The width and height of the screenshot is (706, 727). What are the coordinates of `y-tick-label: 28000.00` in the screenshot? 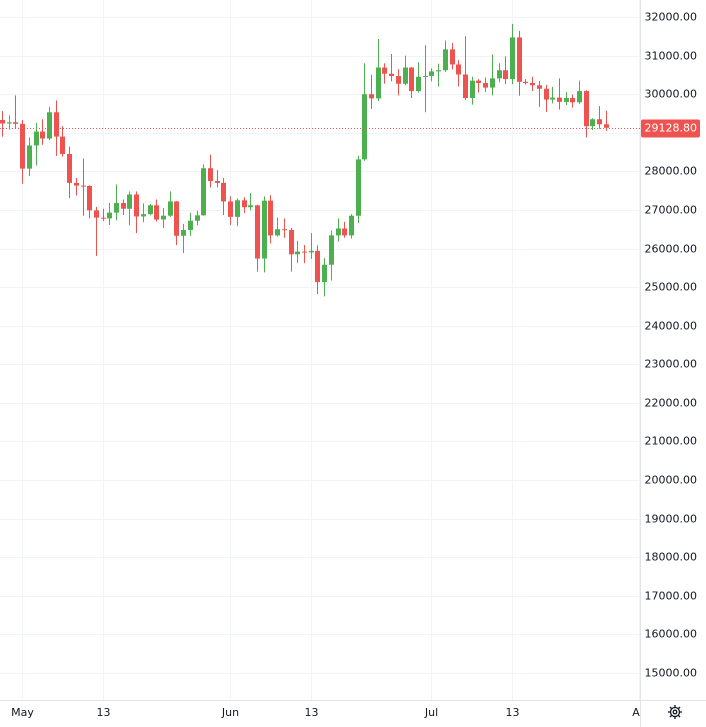 It's located at (671, 171).